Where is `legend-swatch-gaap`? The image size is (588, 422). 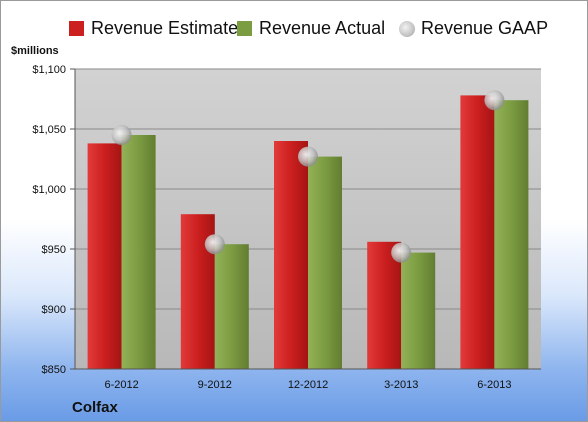
legend-swatch-gaap is located at coordinates (407, 28).